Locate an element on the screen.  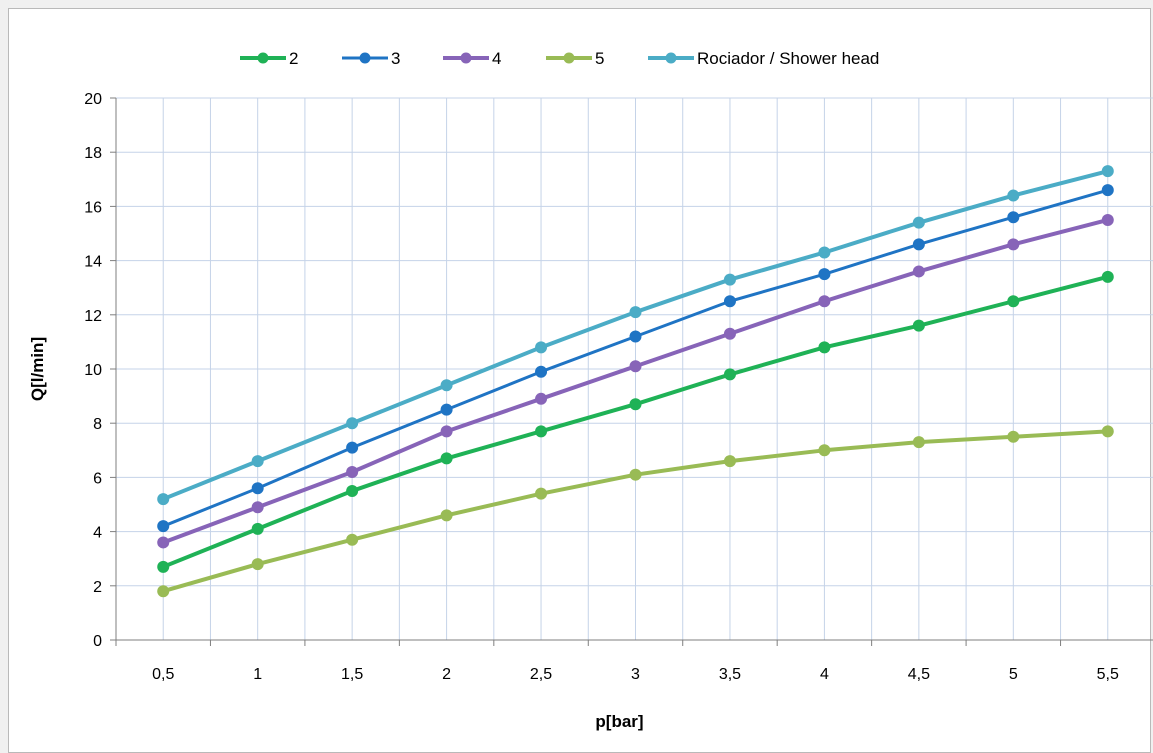
y-tick-label: 0 is located at coordinates (97, 641).